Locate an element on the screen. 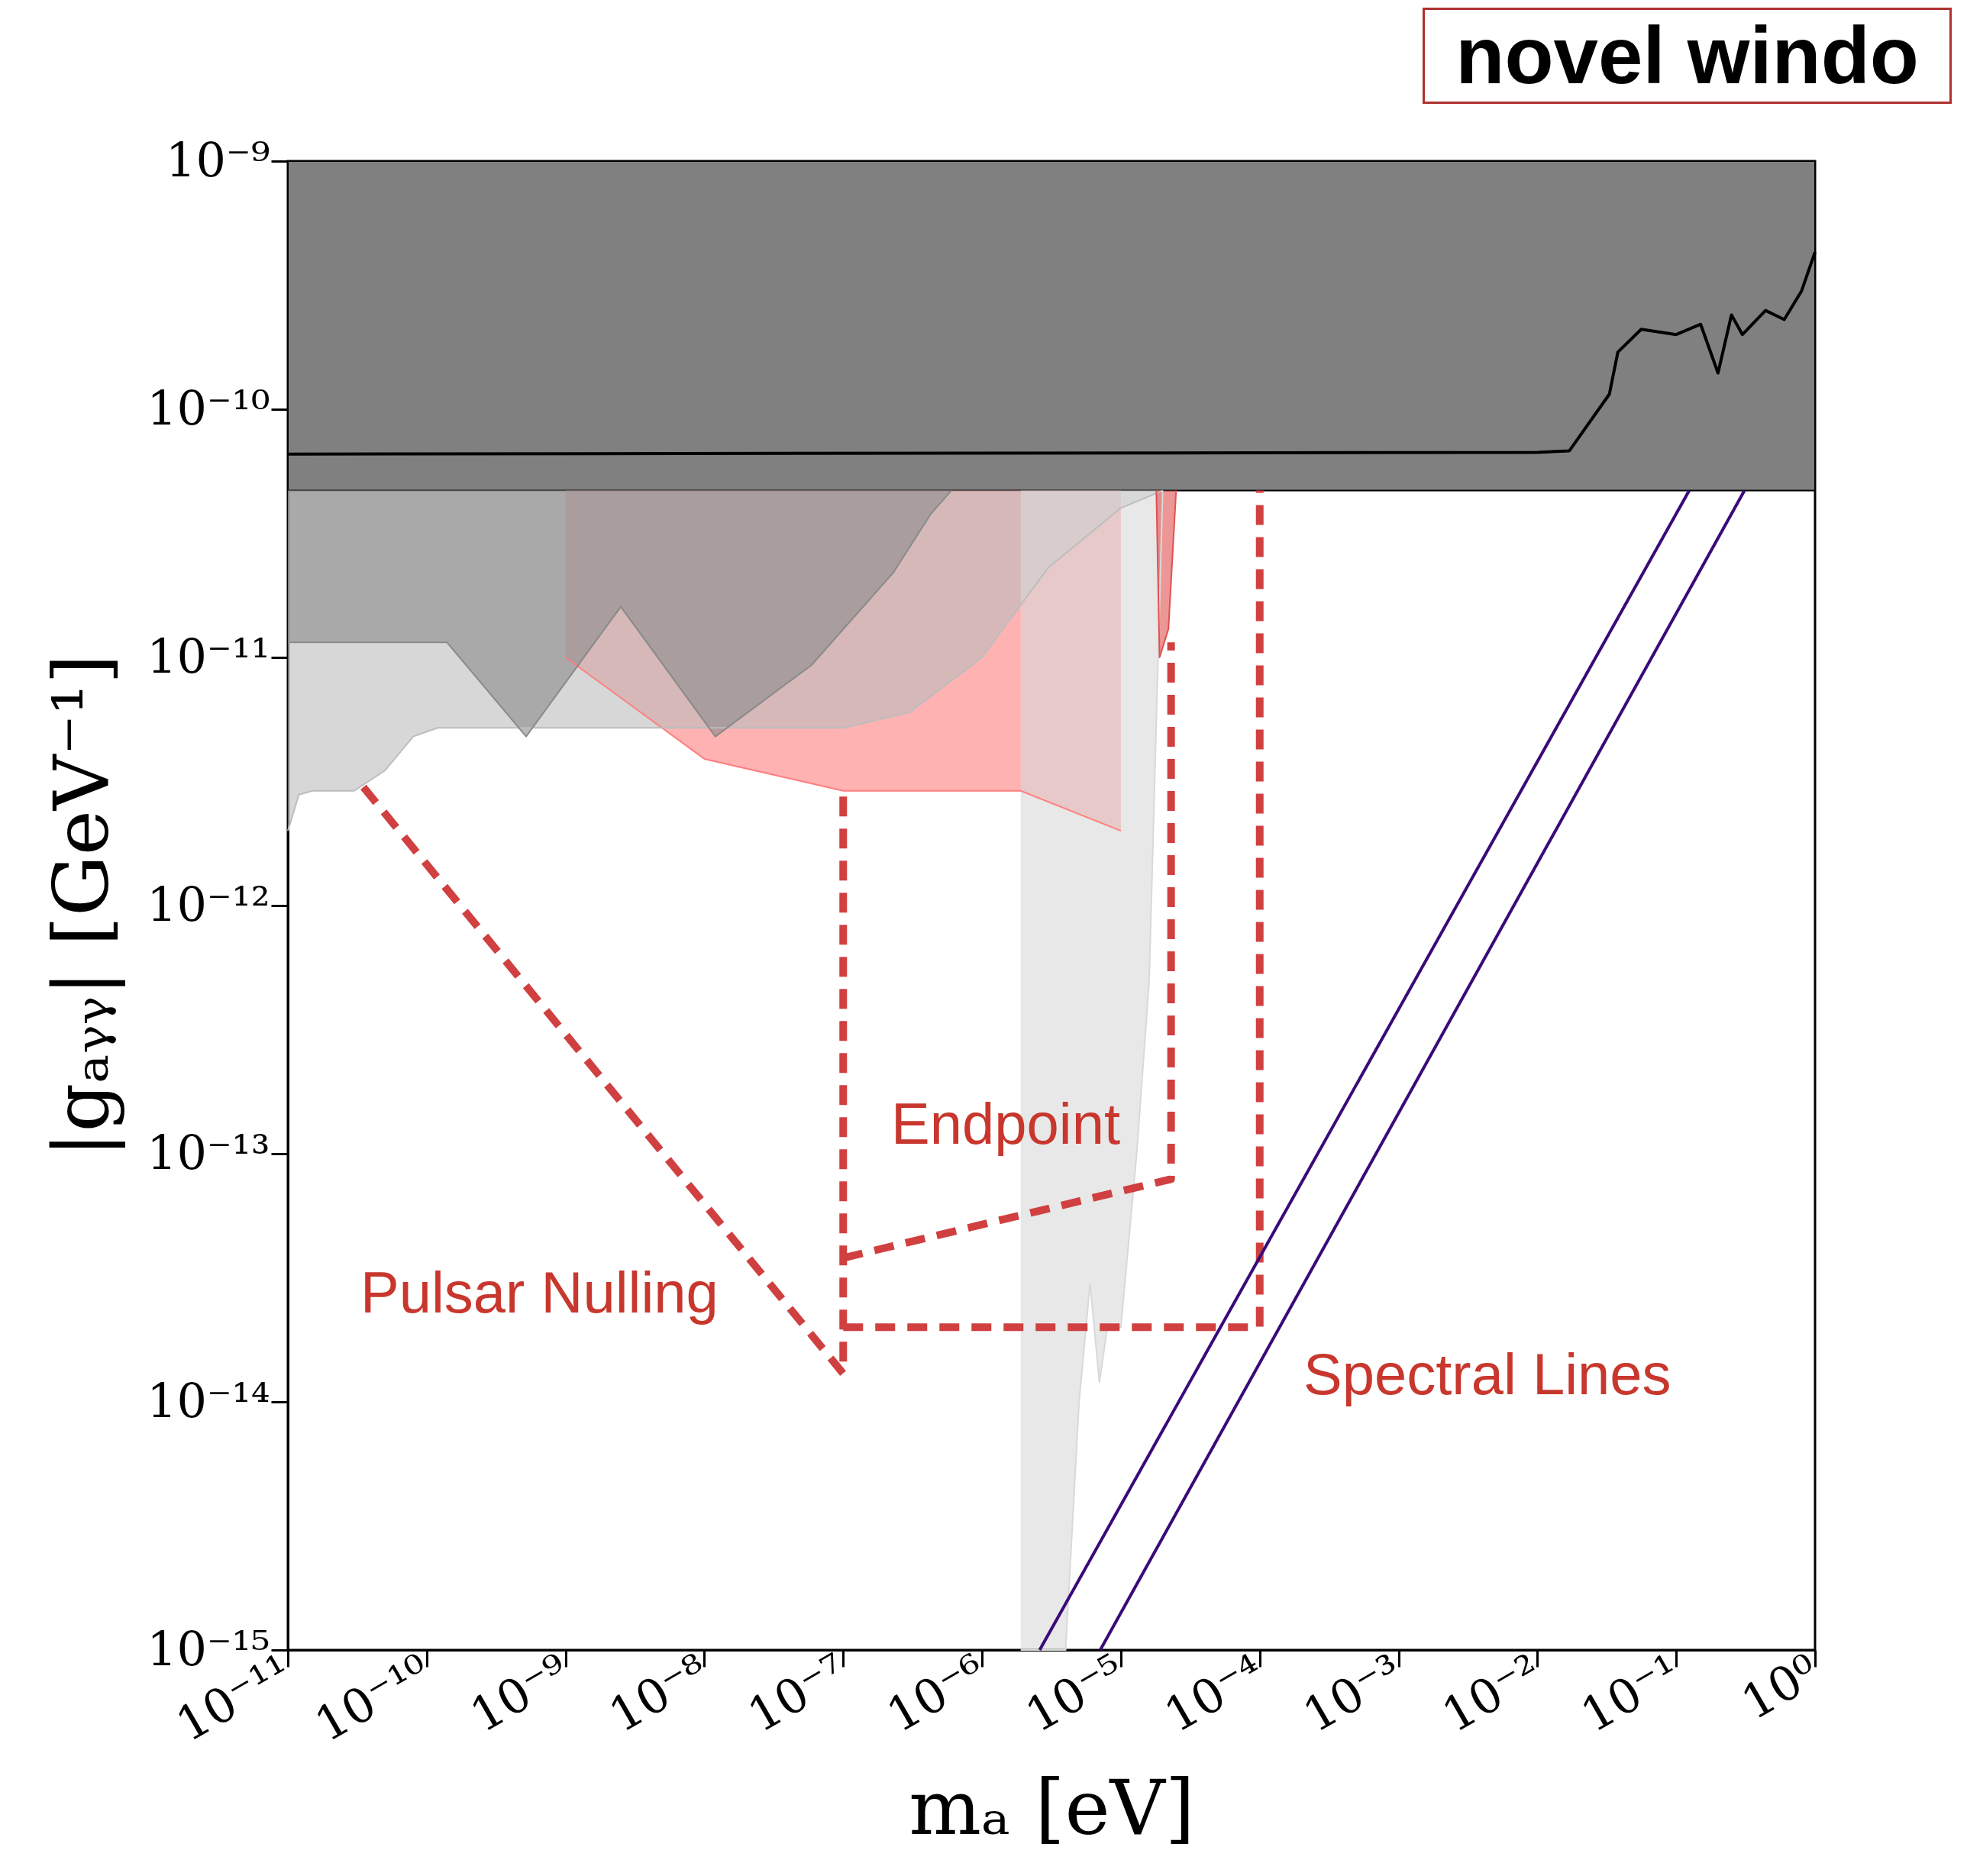 This screenshot has width=1967, height=1876. x-tick-label: 10⁻⁹ is located at coordinates (520, 1693).